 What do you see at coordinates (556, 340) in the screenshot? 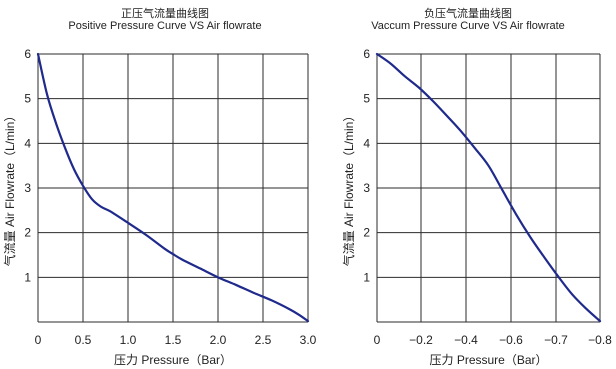
I see `x-tick-label: −0.7` at bounding box center [556, 340].